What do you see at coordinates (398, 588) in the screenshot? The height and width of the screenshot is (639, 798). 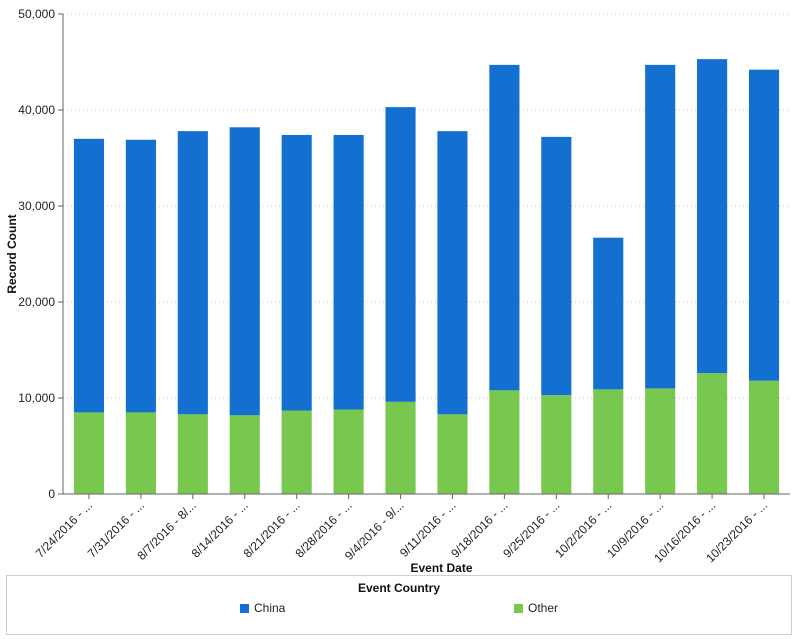 I see `legend-title: Event Country` at bounding box center [398, 588].